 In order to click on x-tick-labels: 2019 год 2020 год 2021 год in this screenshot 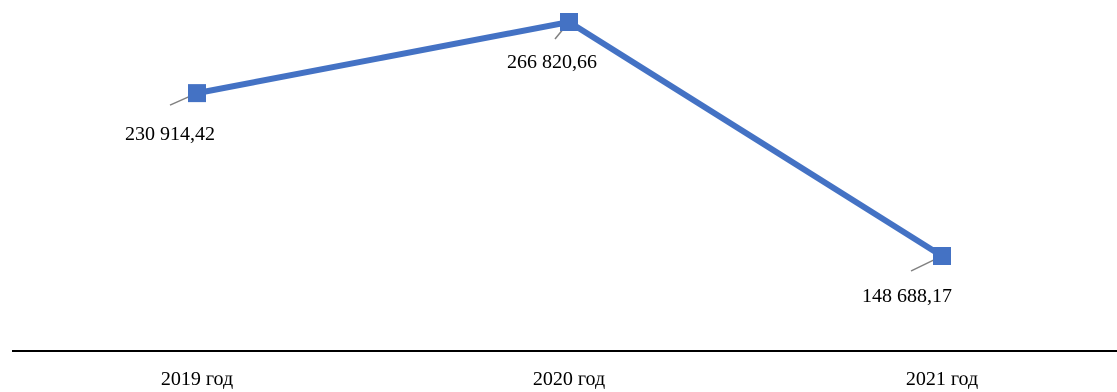, I will do `click(569, 379)`.